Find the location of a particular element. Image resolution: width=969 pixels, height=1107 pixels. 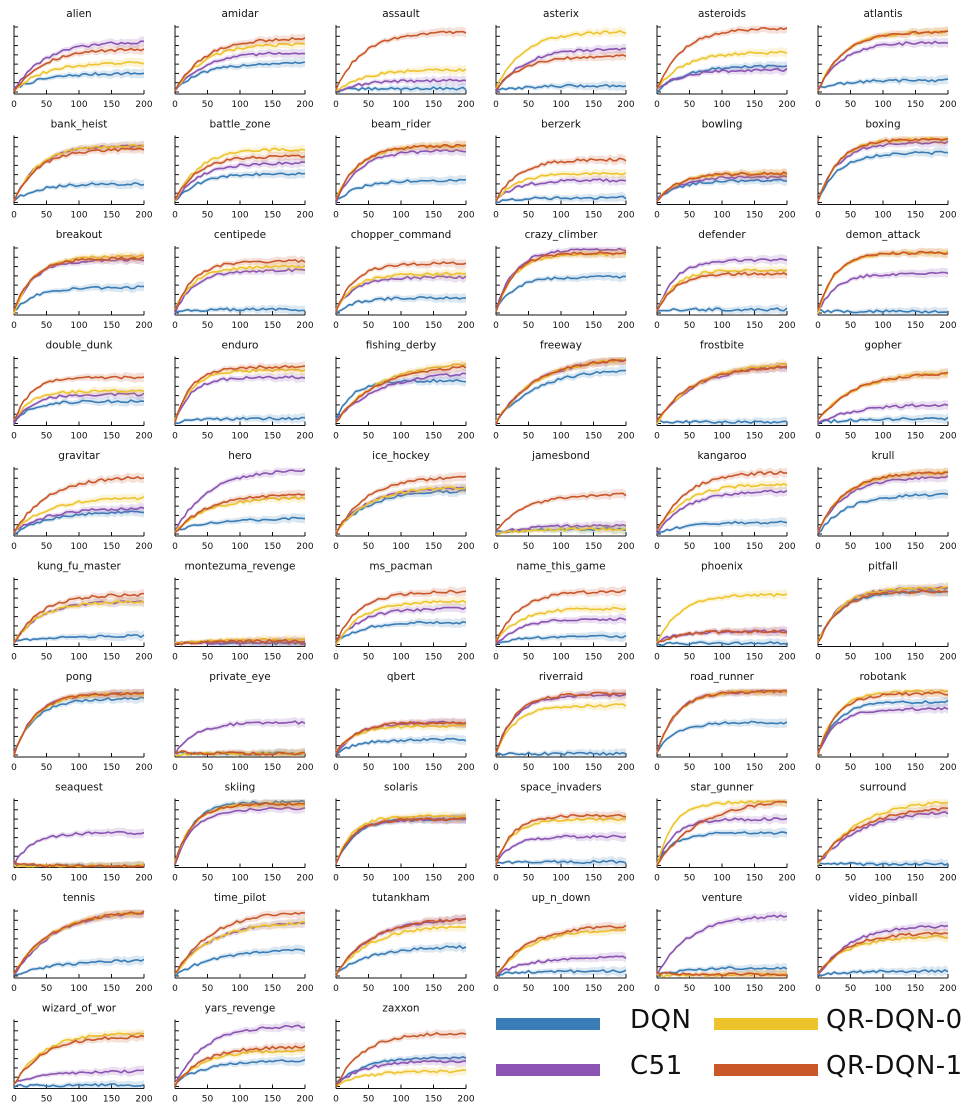

legend-item-qr-dqn-0: QR-DQN-0 is located at coordinates (841, 1024).